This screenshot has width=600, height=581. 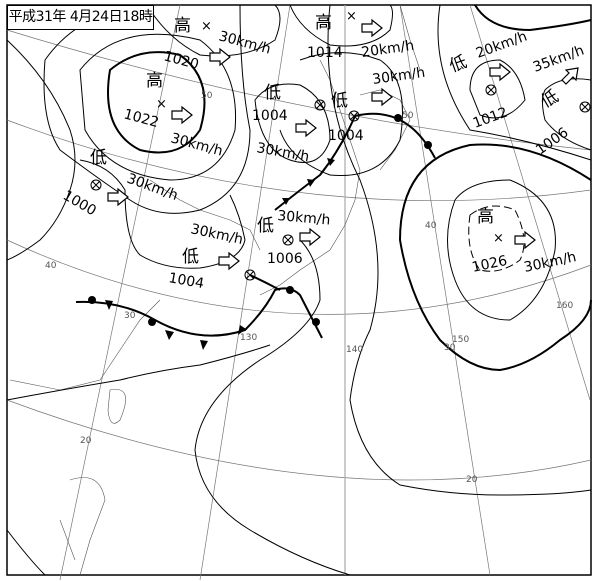 What do you see at coordinates (79, 204) in the screenshot?
I see `pressure-label: 1000` at bounding box center [79, 204].